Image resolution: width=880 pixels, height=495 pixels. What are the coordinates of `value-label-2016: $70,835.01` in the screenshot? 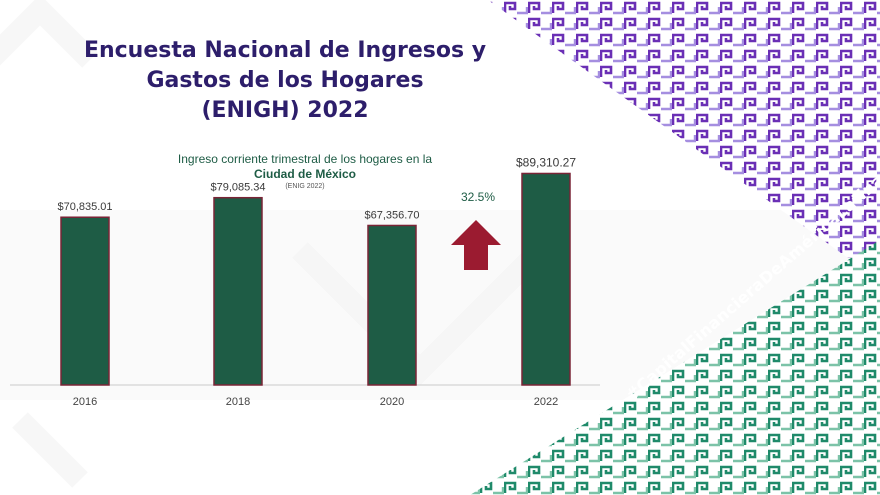 It's located at (84, 207).